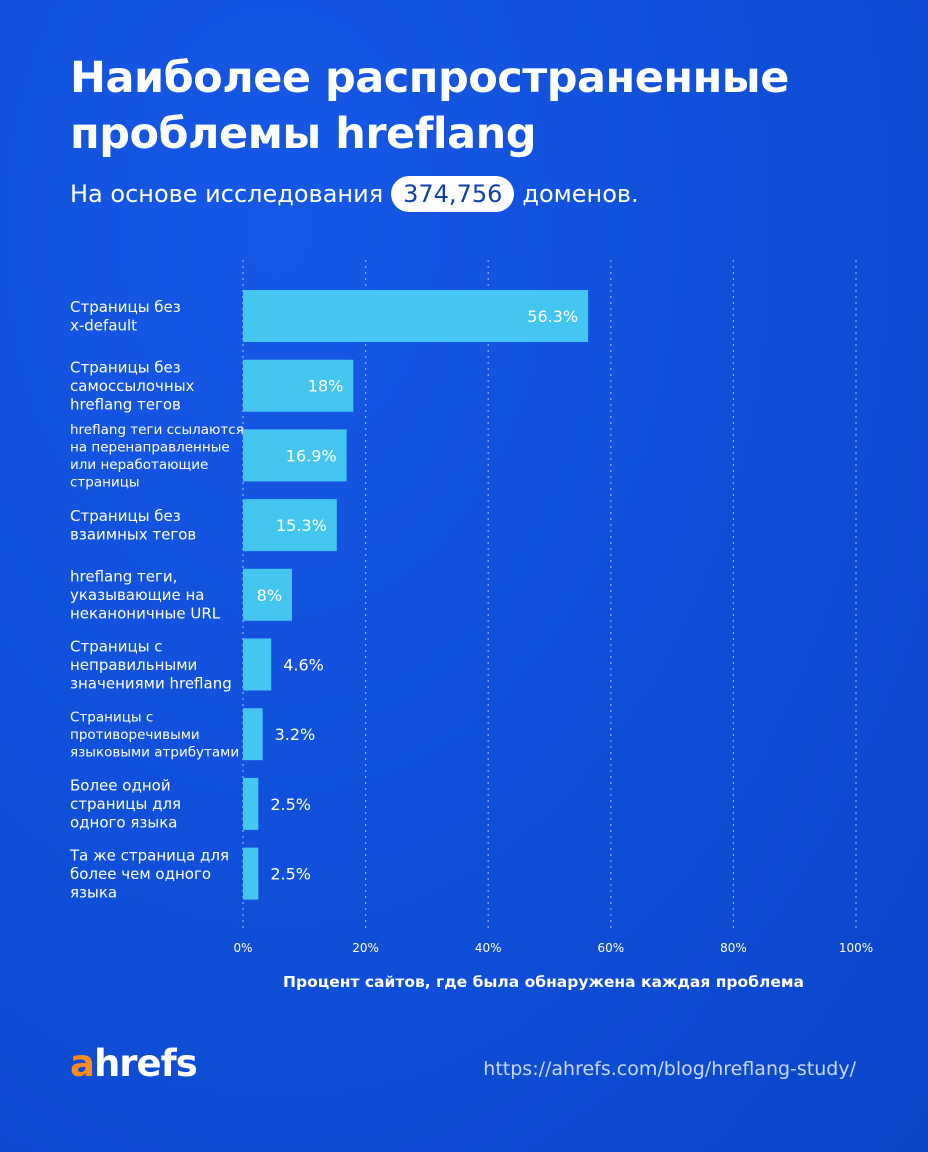 Image resolution: width=928 pixels, height=1152 pixels. I want to click on subtitle: На основе исследования 374,756 доменов., so click(354, 194).